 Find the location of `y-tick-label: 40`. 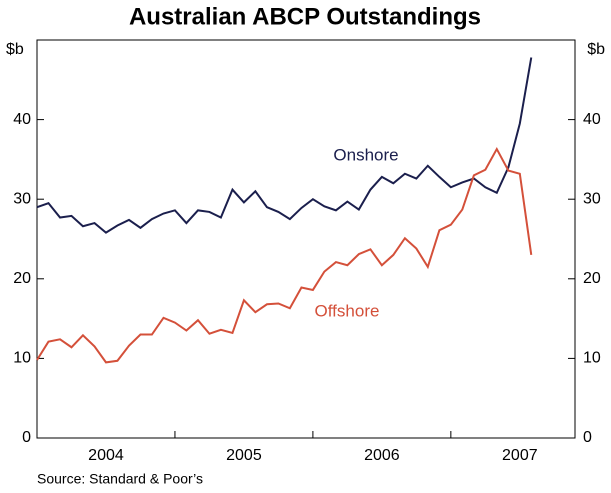

y-tick-label: 40 is located at coordinates (22, 119).